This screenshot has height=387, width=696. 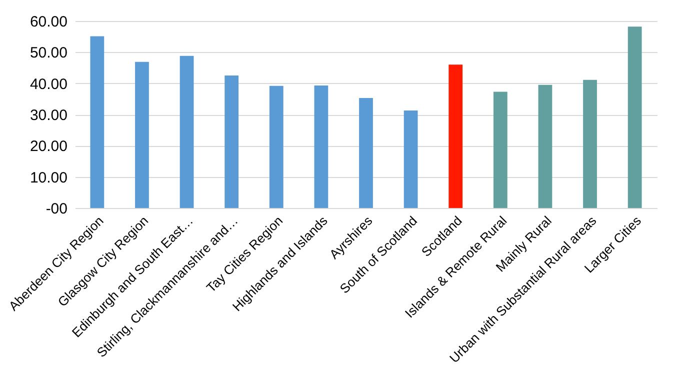 I want to click on y-tick-label: 20.00, so click(x=49, y=147).